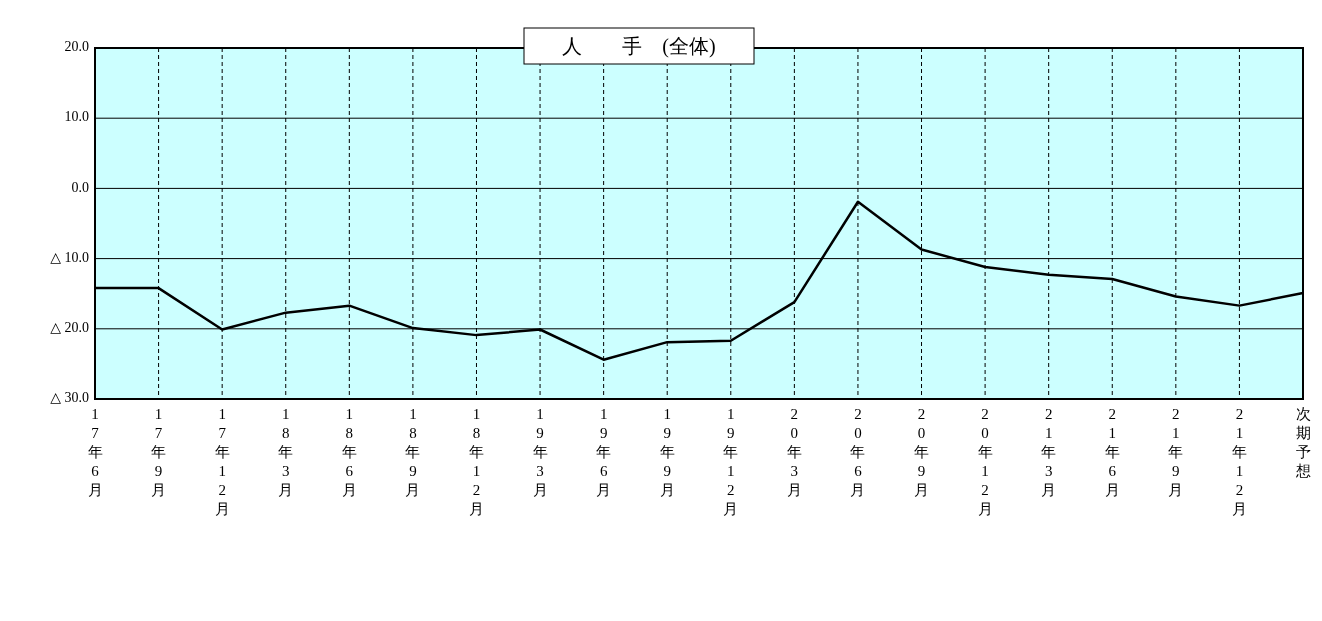  Describe the element at coordinates (985, 461) in the screenshot. I see `x-tick-label: 20年12月` at that location.